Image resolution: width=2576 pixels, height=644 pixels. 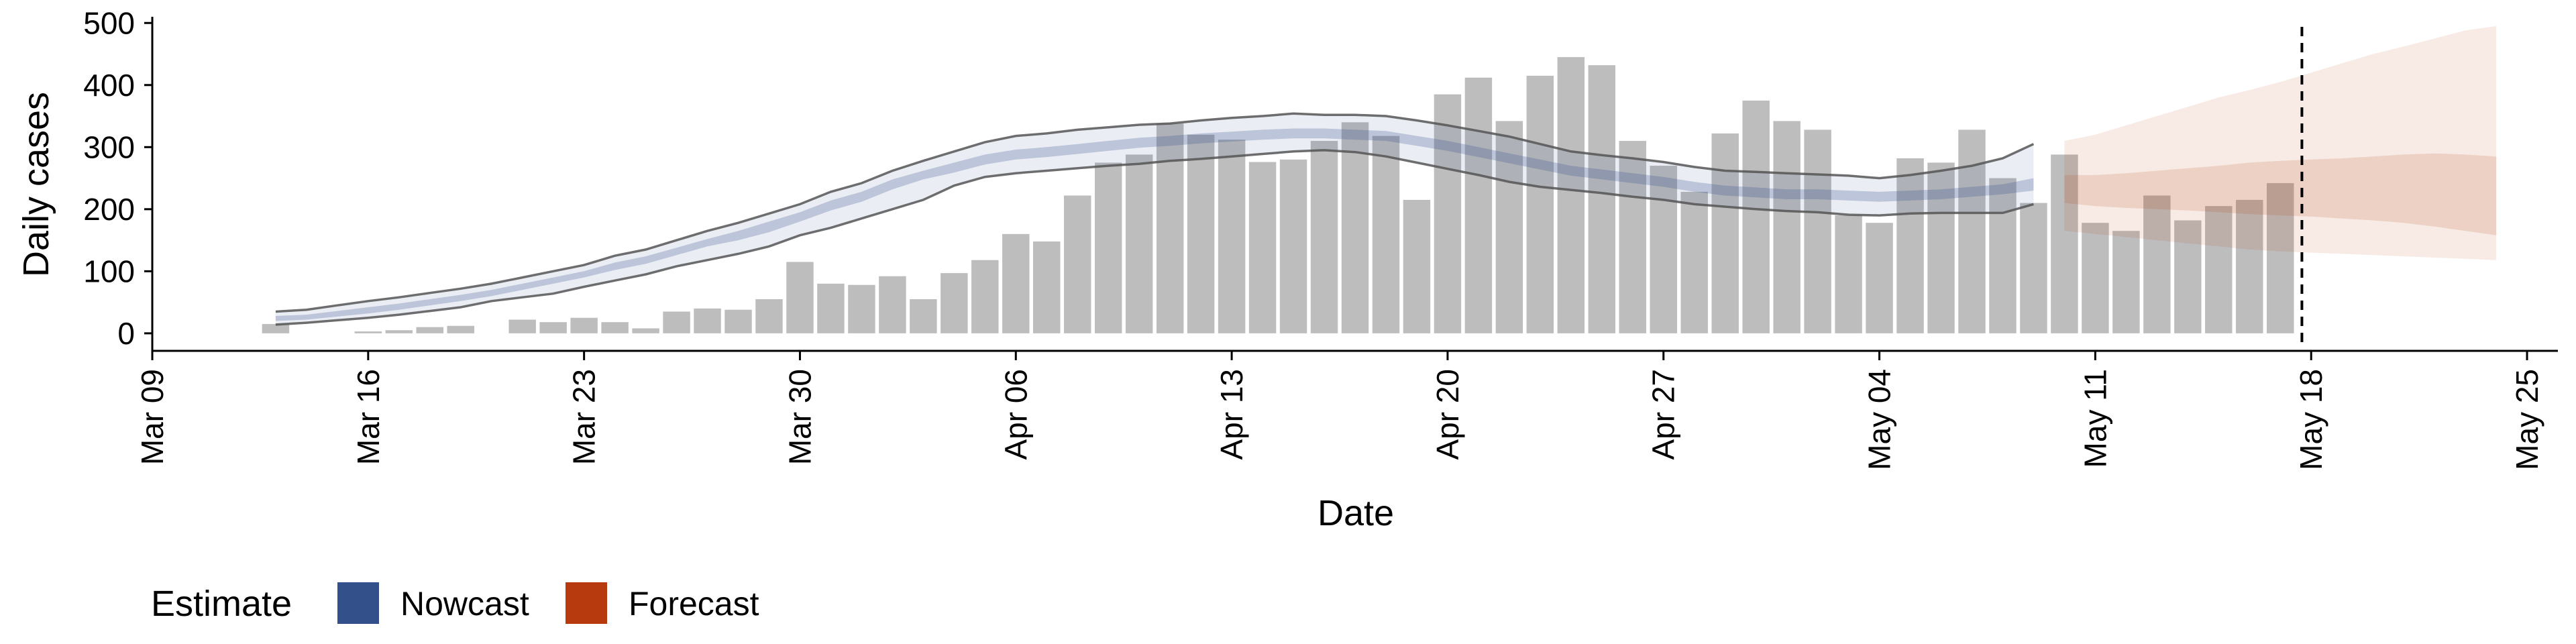 I want to click on y-tick-label: 100, so click(x=109, y=271).